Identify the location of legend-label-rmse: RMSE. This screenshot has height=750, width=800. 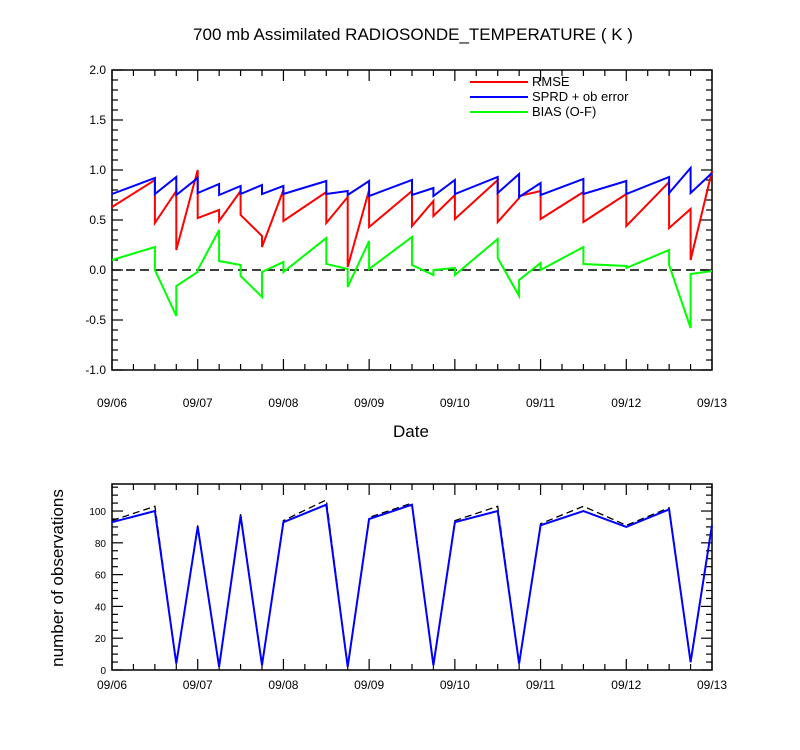
(551, 81).